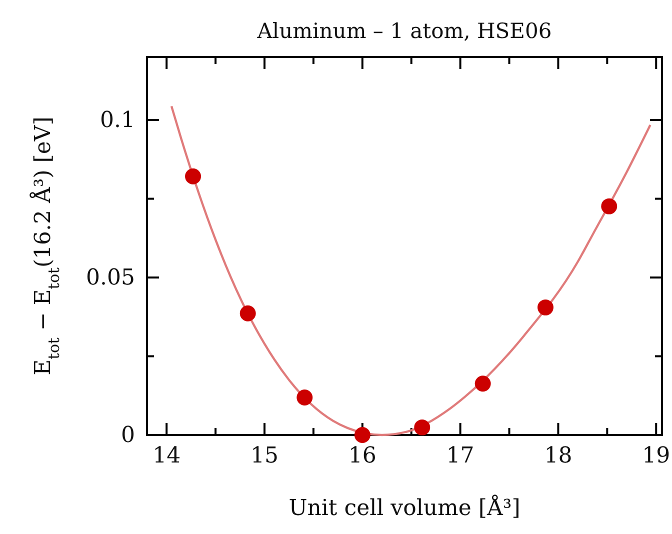 The height and width of the screenshot is (534, 672). I want to click on y-tick-label: 0.05, so click(110, 278).